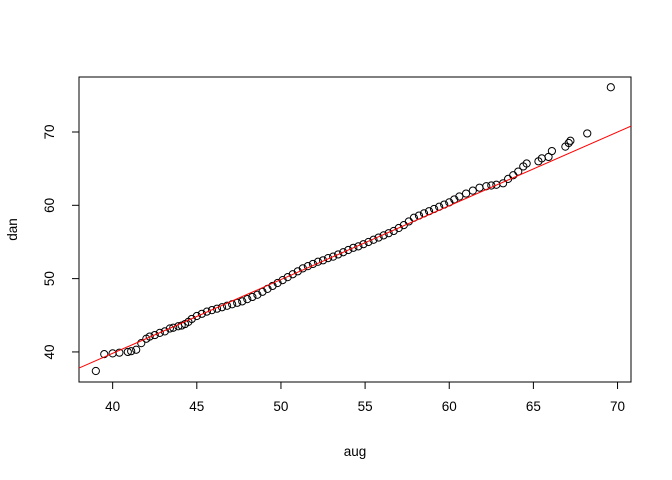 Image resolution: width=672 pixels, height=480 pixels. I want to click on x-tick-label: 70, so click(617, 406).